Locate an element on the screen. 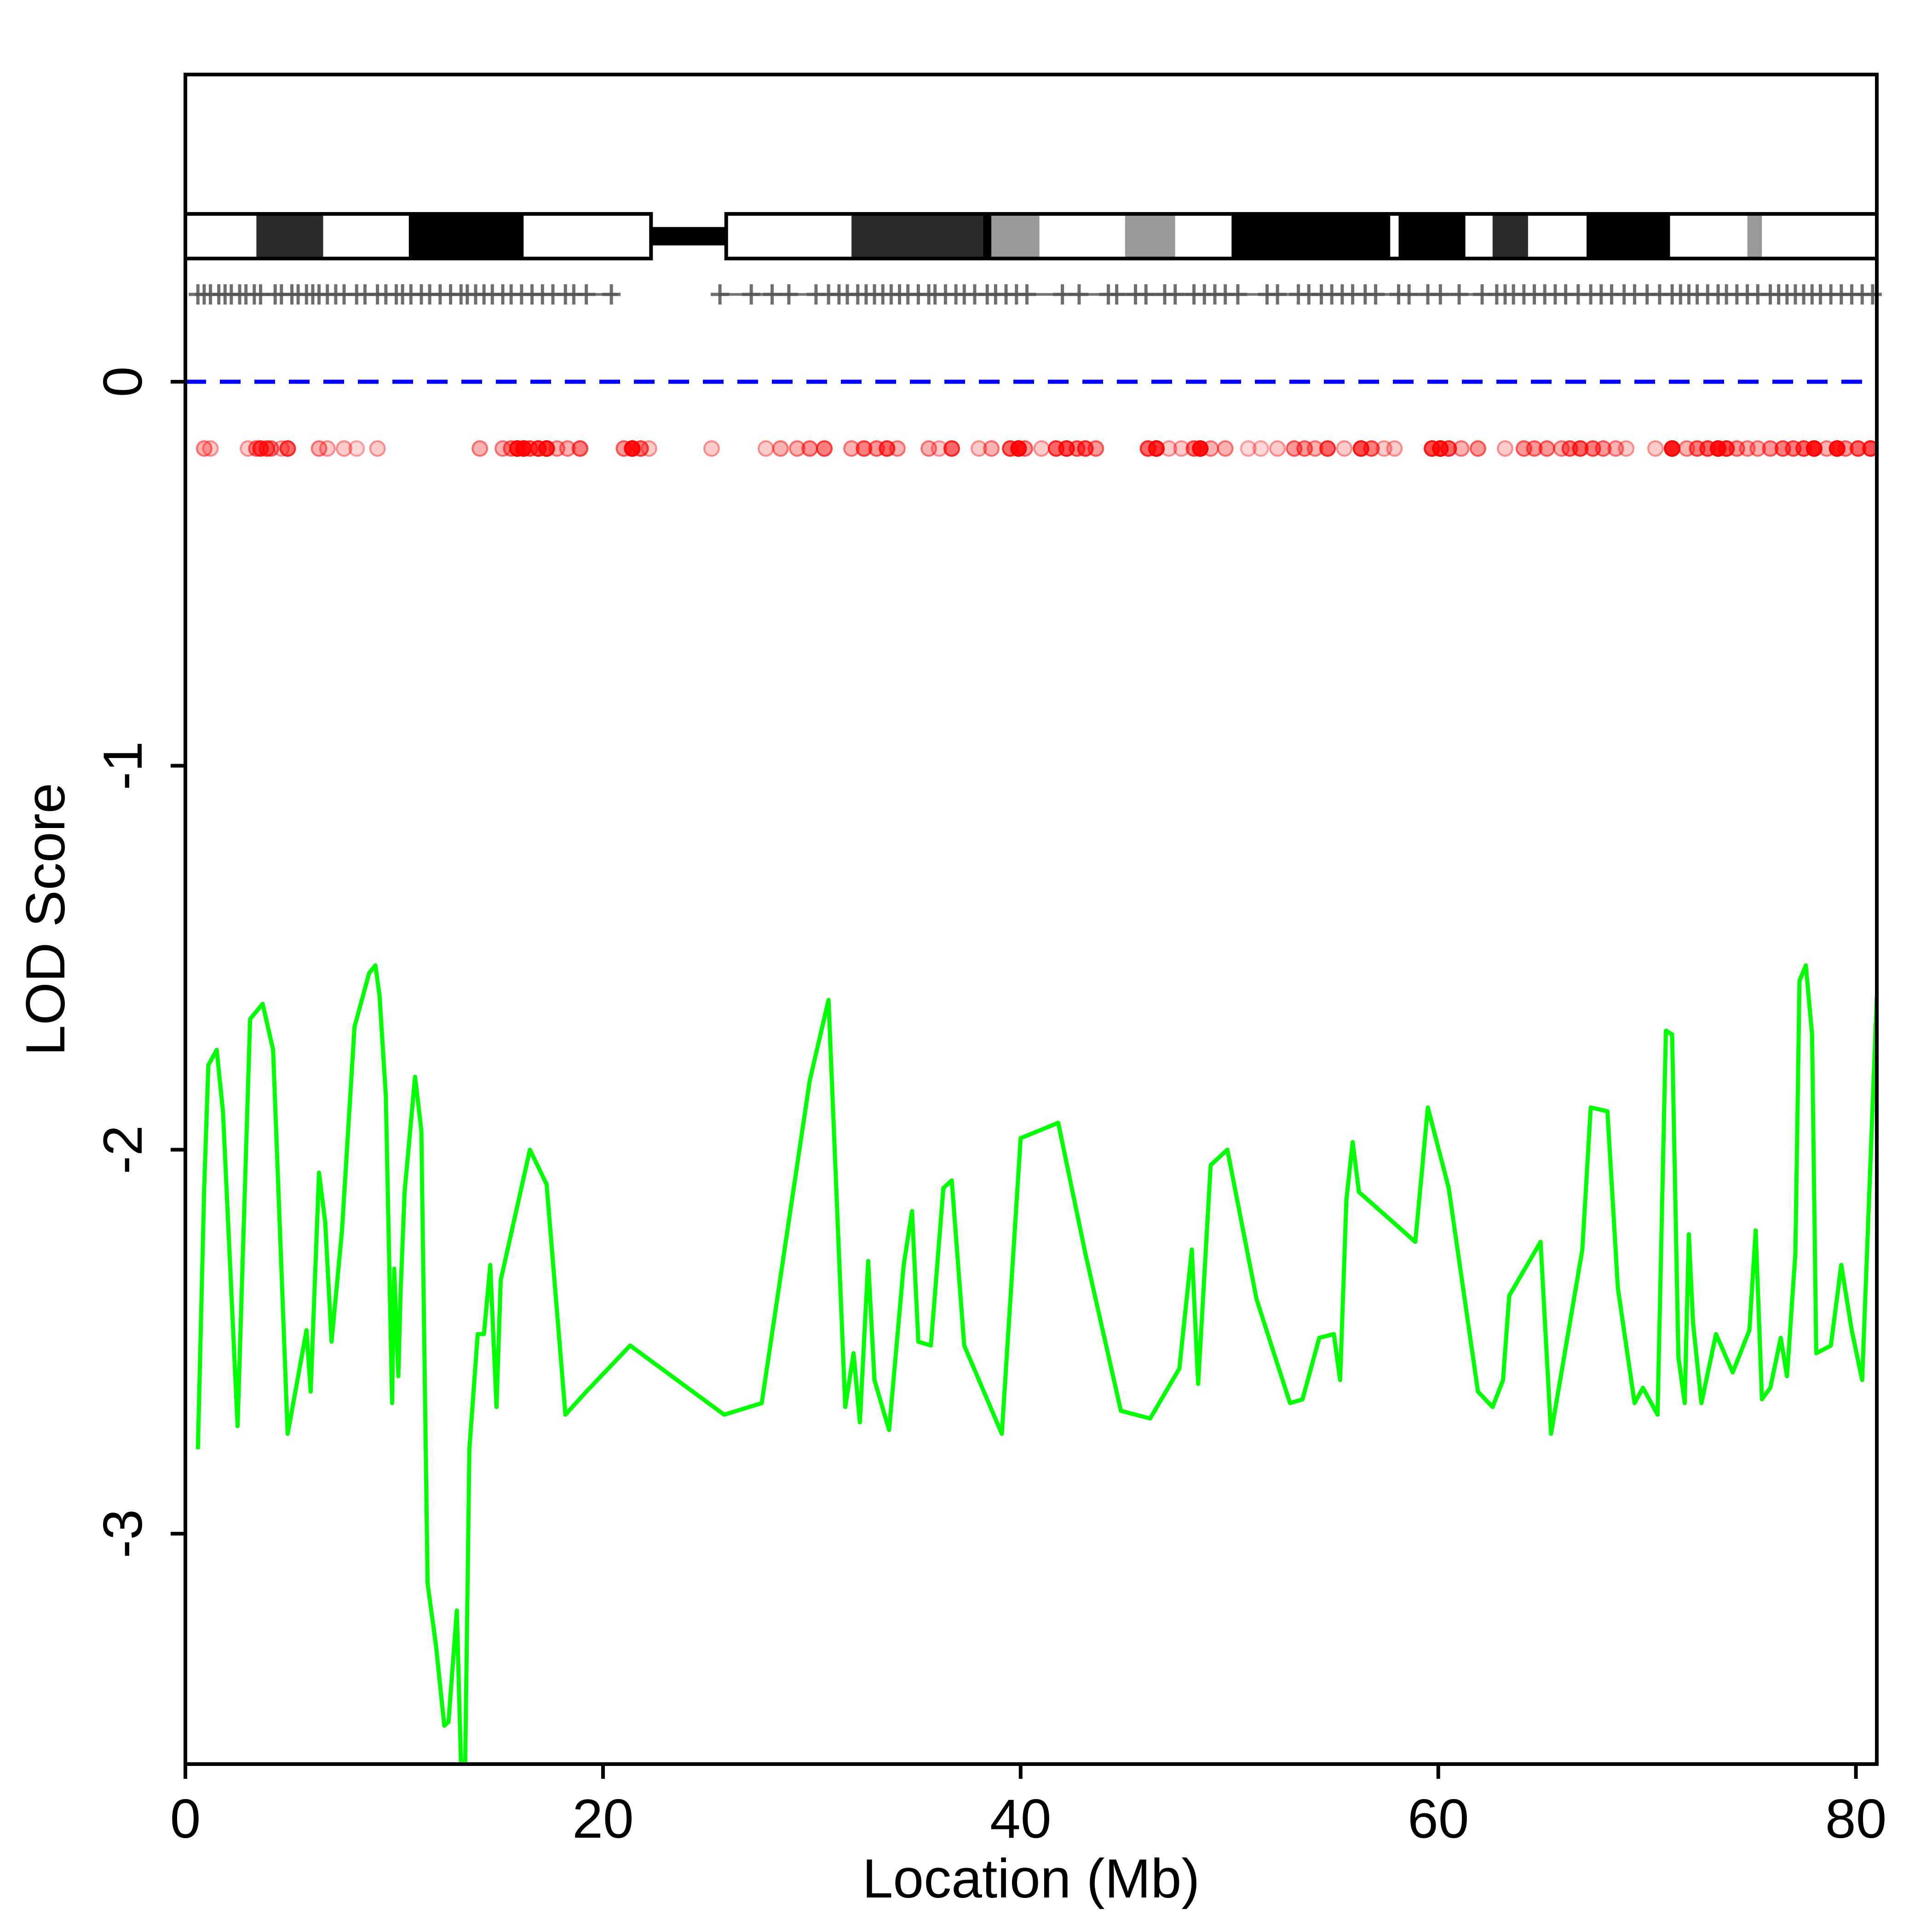 The image size is (1932, 1932). x-tick-label: 0 is located at coordinates (185, 1819).